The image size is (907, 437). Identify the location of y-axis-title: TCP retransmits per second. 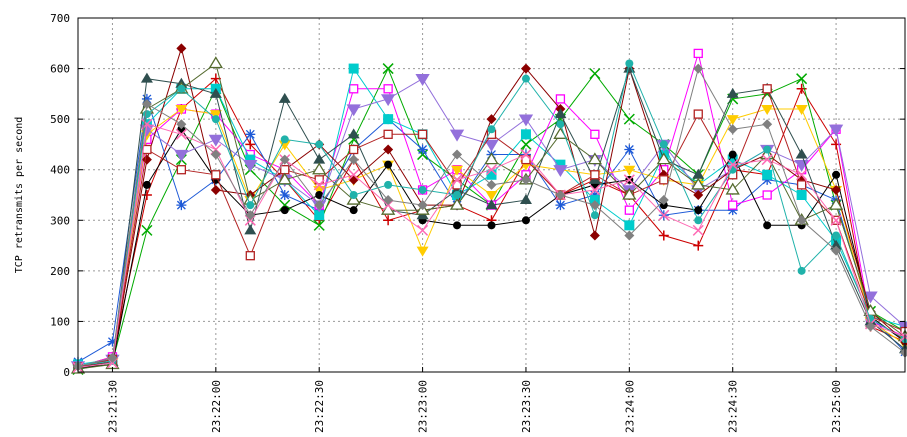
(19, 195).